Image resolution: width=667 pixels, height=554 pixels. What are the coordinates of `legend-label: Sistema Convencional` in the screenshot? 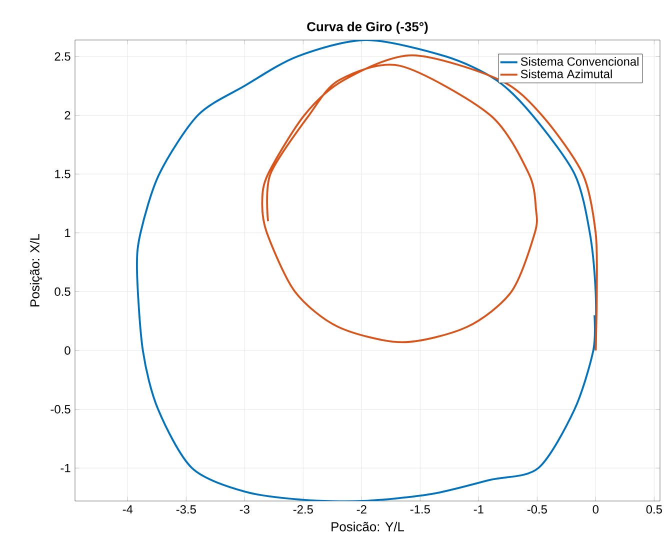 It's located at (579, 61).